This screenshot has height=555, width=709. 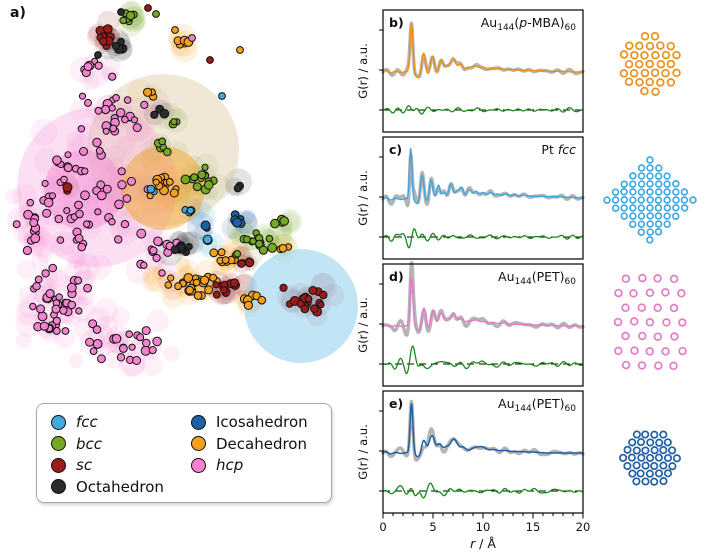 What do you see at coordinates (650, 322) in the screenshot?
I see `structure-image-d` at bounding box center [650, 322].